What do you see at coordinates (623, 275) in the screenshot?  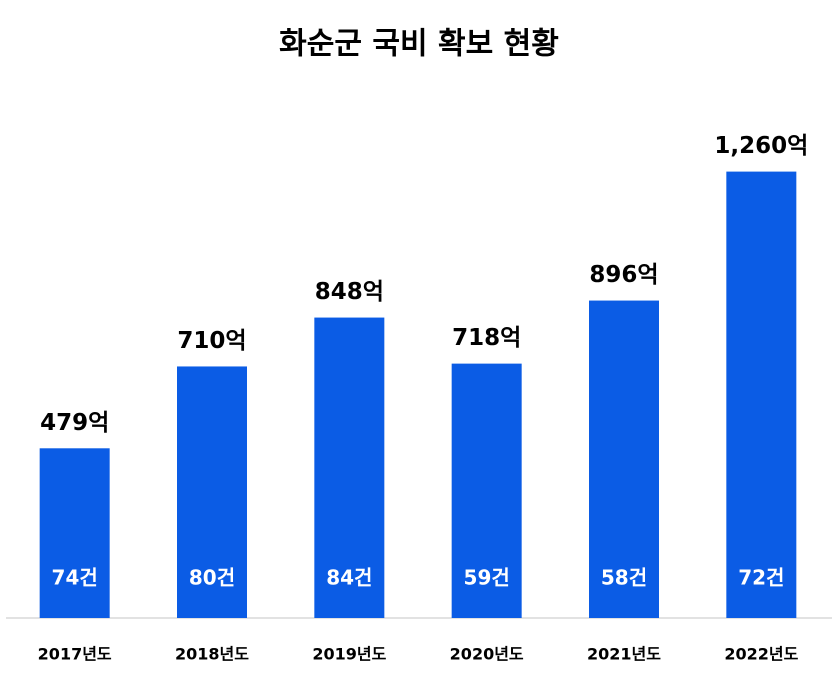 I see `value-label: 896억` at bounding box center [623, 275].